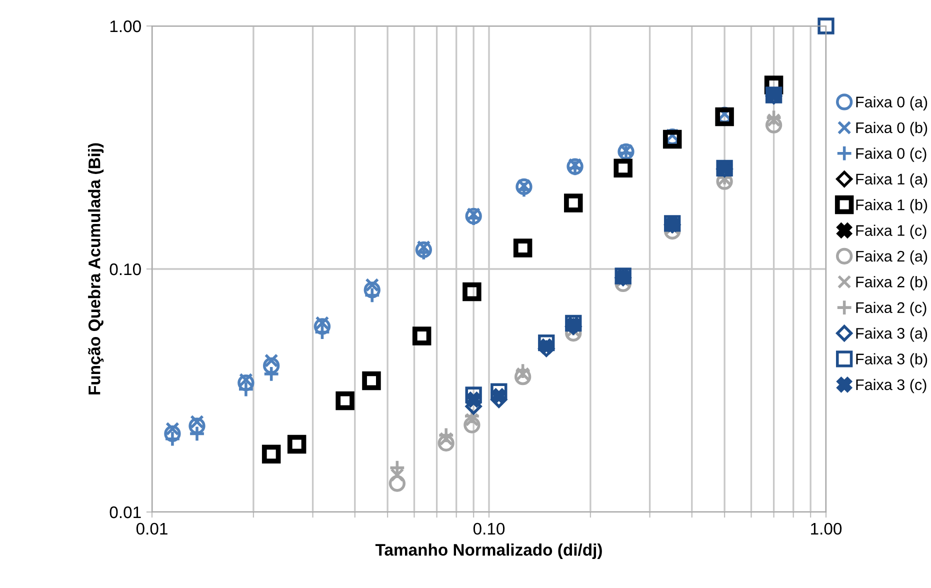 Image resolution: width=931 pixels, height=588 pixels. What do you see at coordinates (891, 155) in the screenshot?
I see `legend-label: Faixa 0 (c)` at bounding box center [891, 155].